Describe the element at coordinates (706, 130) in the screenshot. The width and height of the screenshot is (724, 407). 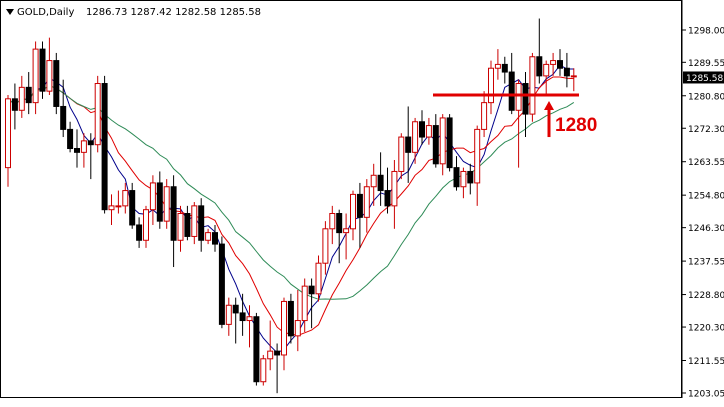
I see `price-tick-label: 1272.30` at that location.